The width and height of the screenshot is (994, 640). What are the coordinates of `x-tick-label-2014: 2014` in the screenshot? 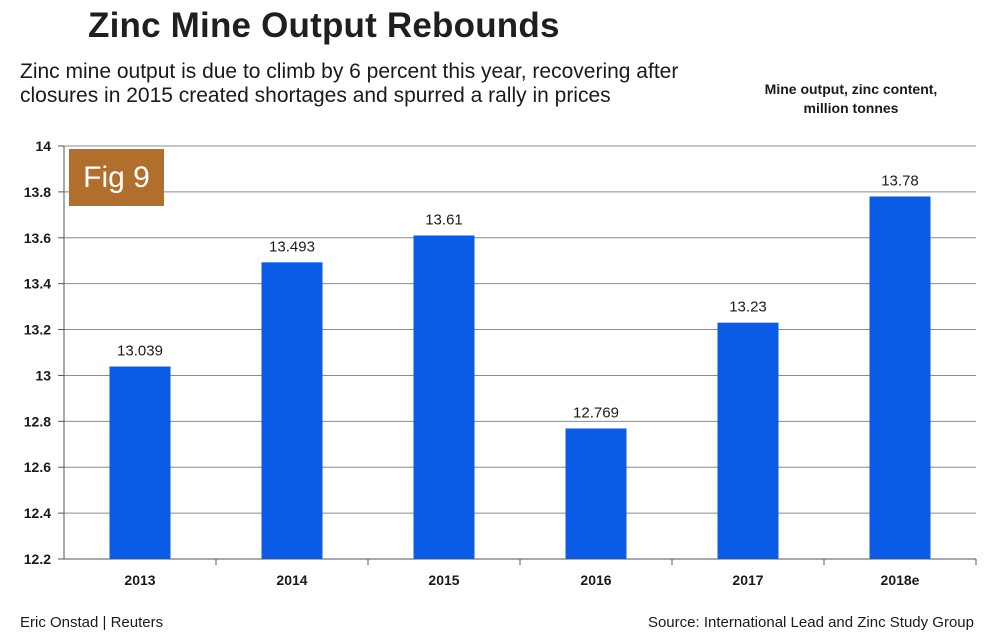 It's located at (291, 580).